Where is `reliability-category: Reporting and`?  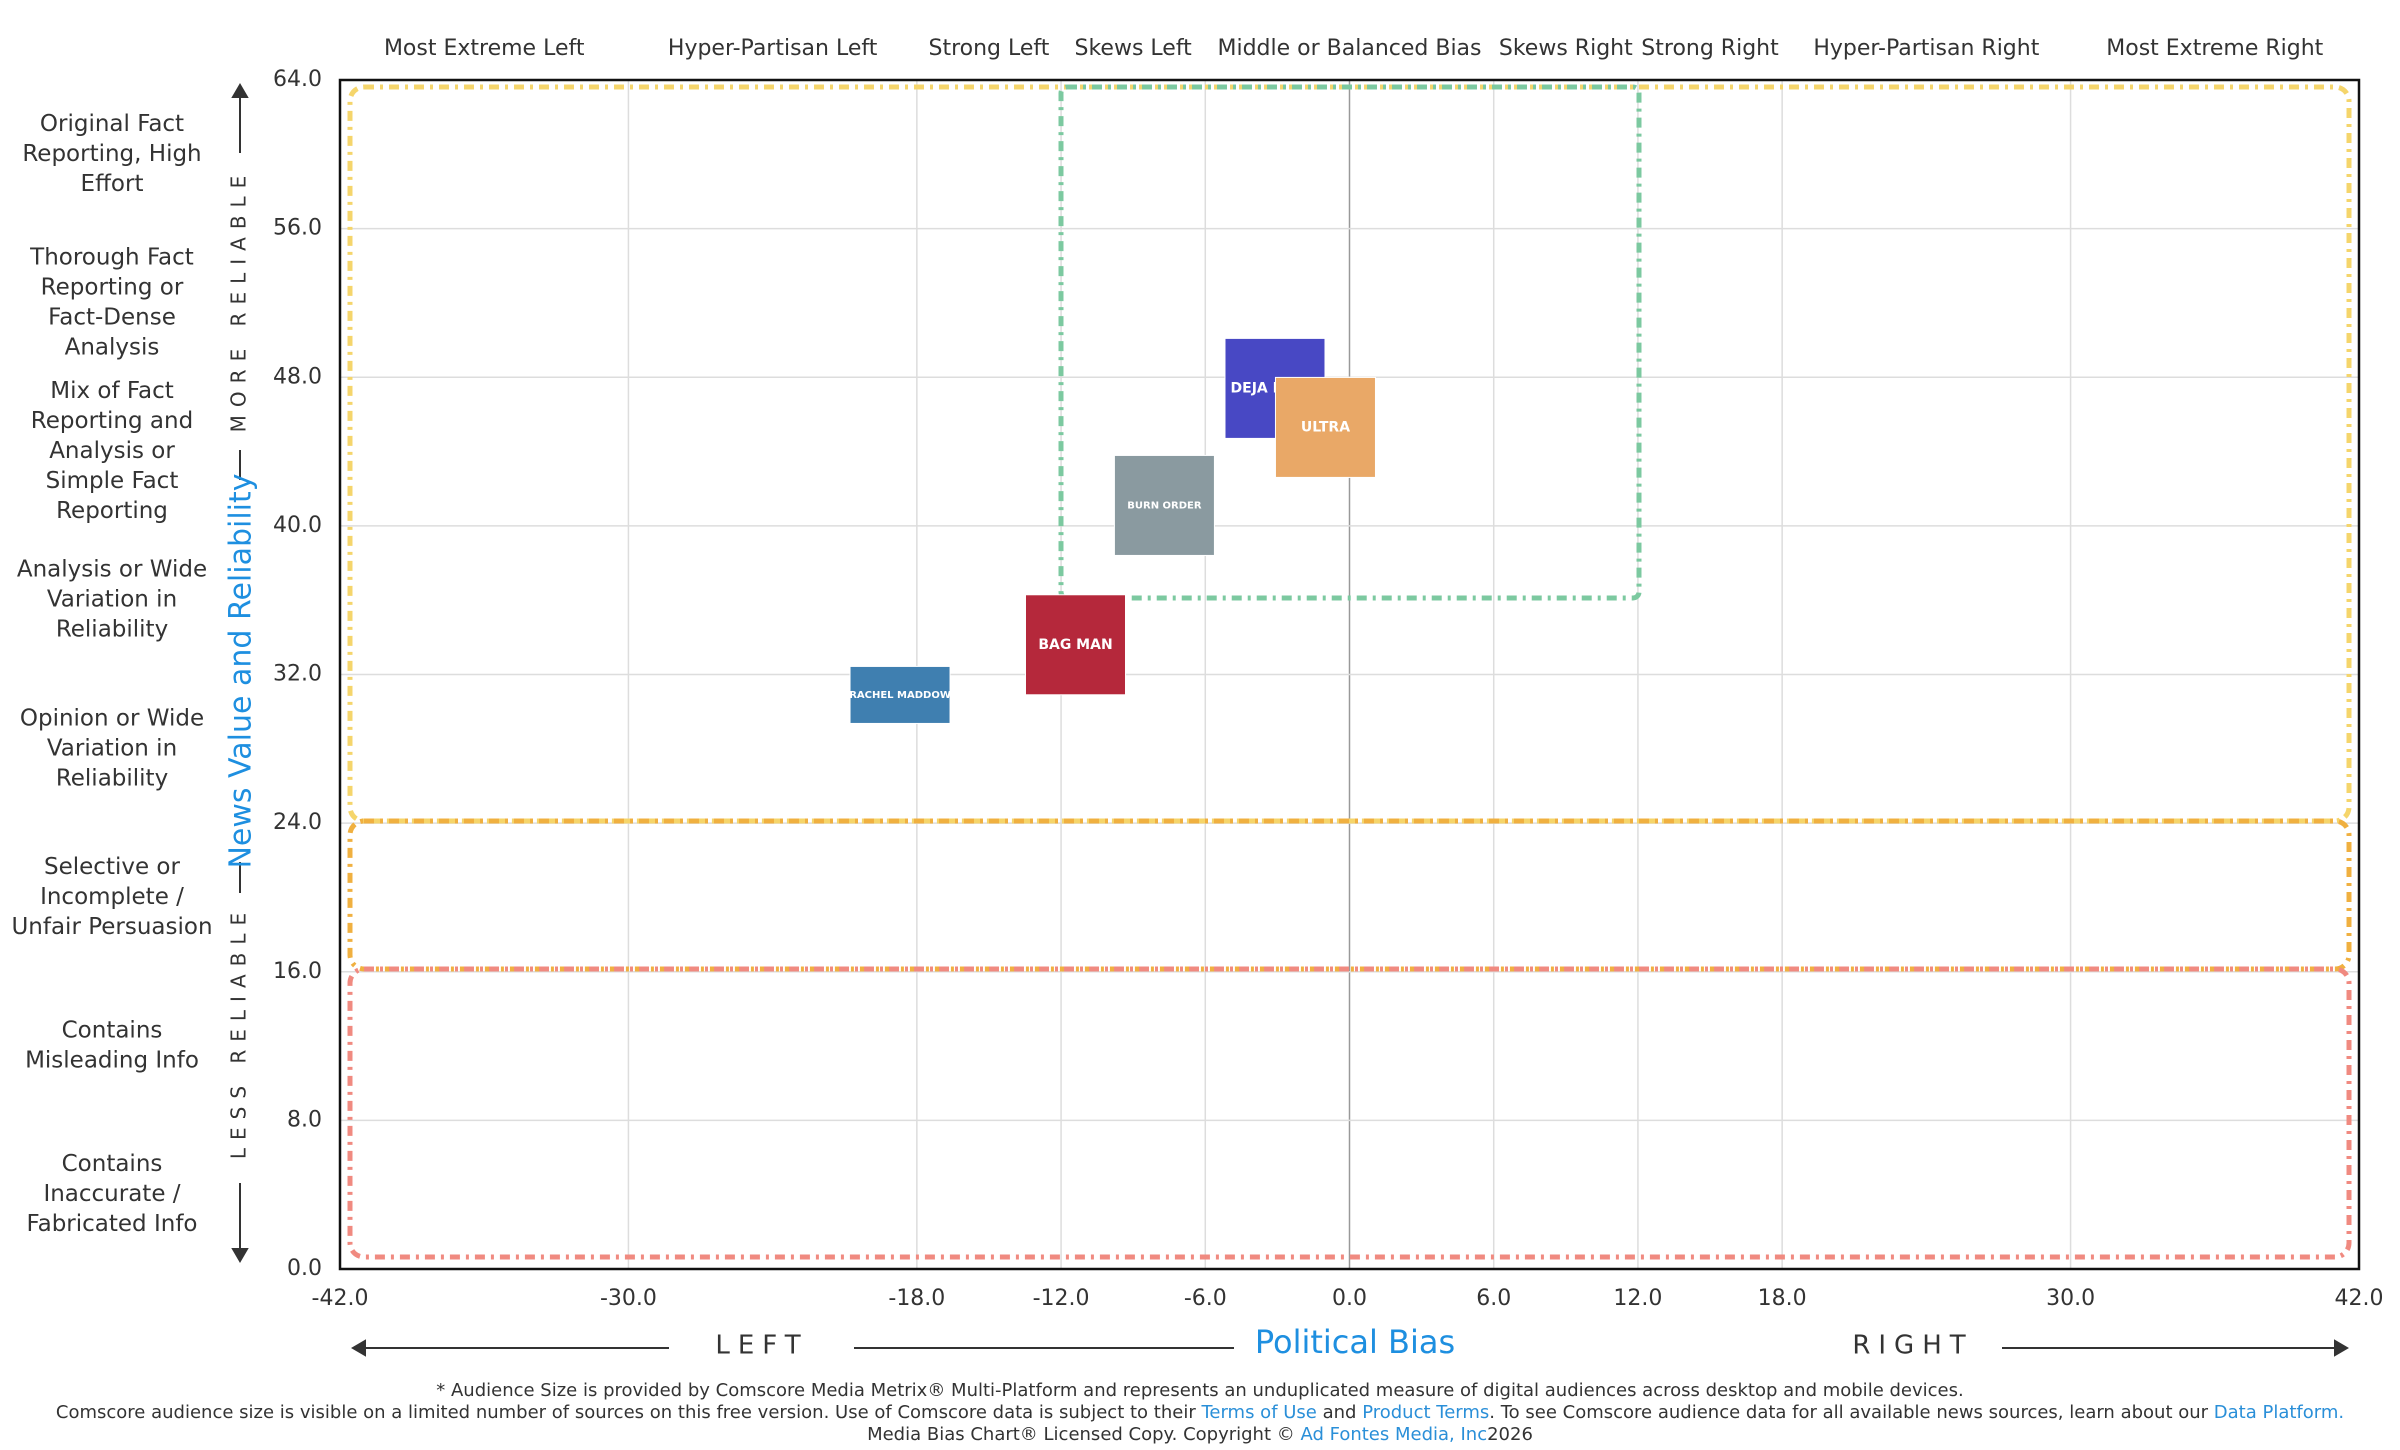
reliability-category: Reporting and is located at coordinates (112, 421).